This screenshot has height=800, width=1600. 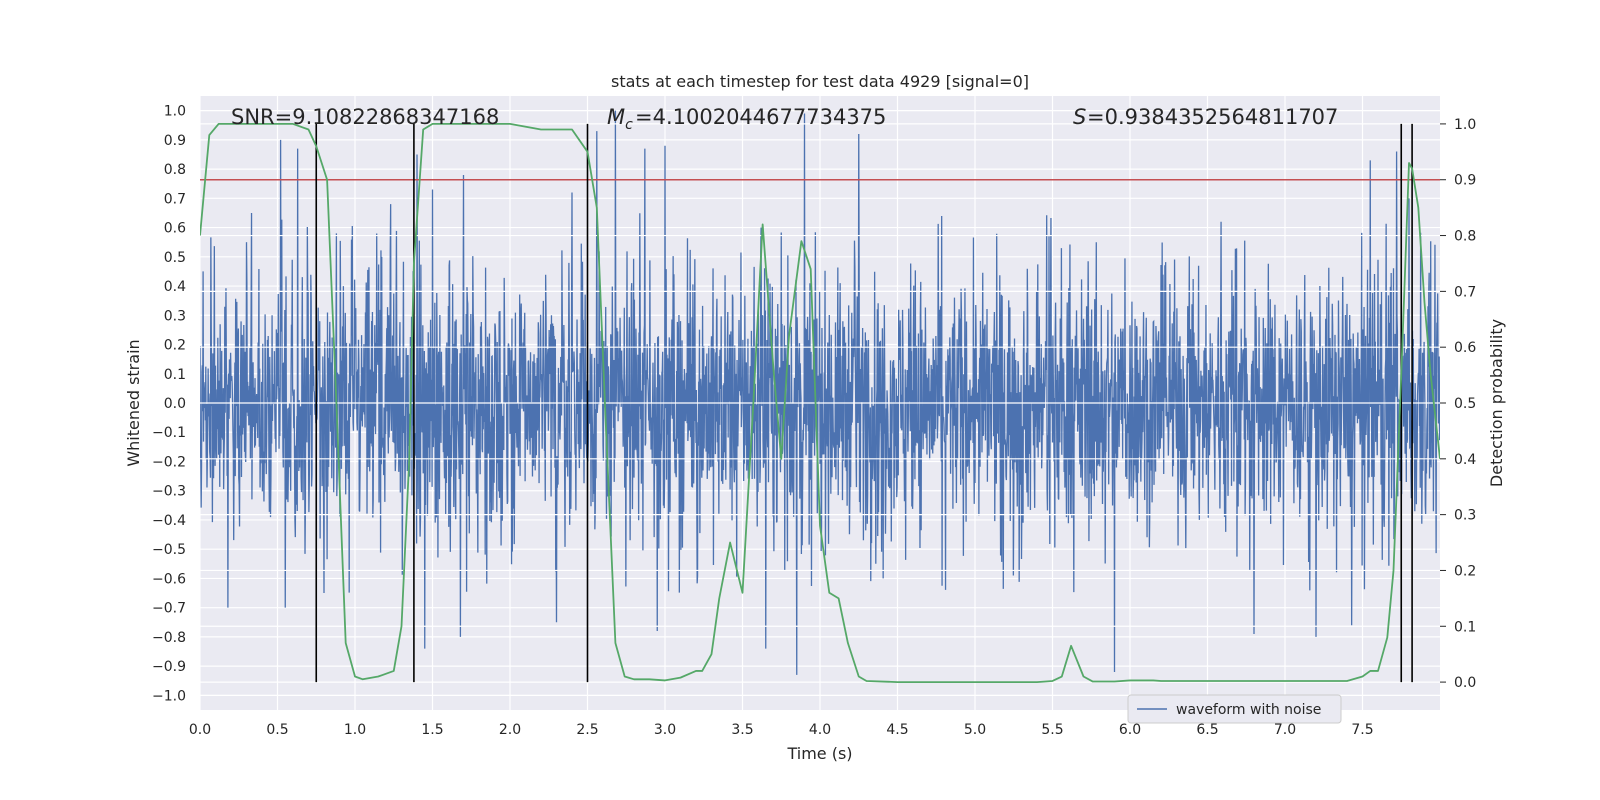 What do you see at coordinates (1496, 403) in the screenshot?
I see `y2-axis-label: Detection probability` at bounding box center [1496, 403].